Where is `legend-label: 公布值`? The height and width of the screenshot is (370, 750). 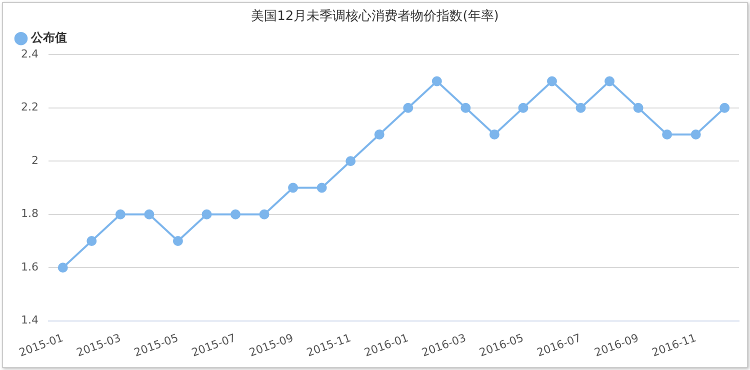 legend-label: 公布值 is located at coordinates (48, 37).